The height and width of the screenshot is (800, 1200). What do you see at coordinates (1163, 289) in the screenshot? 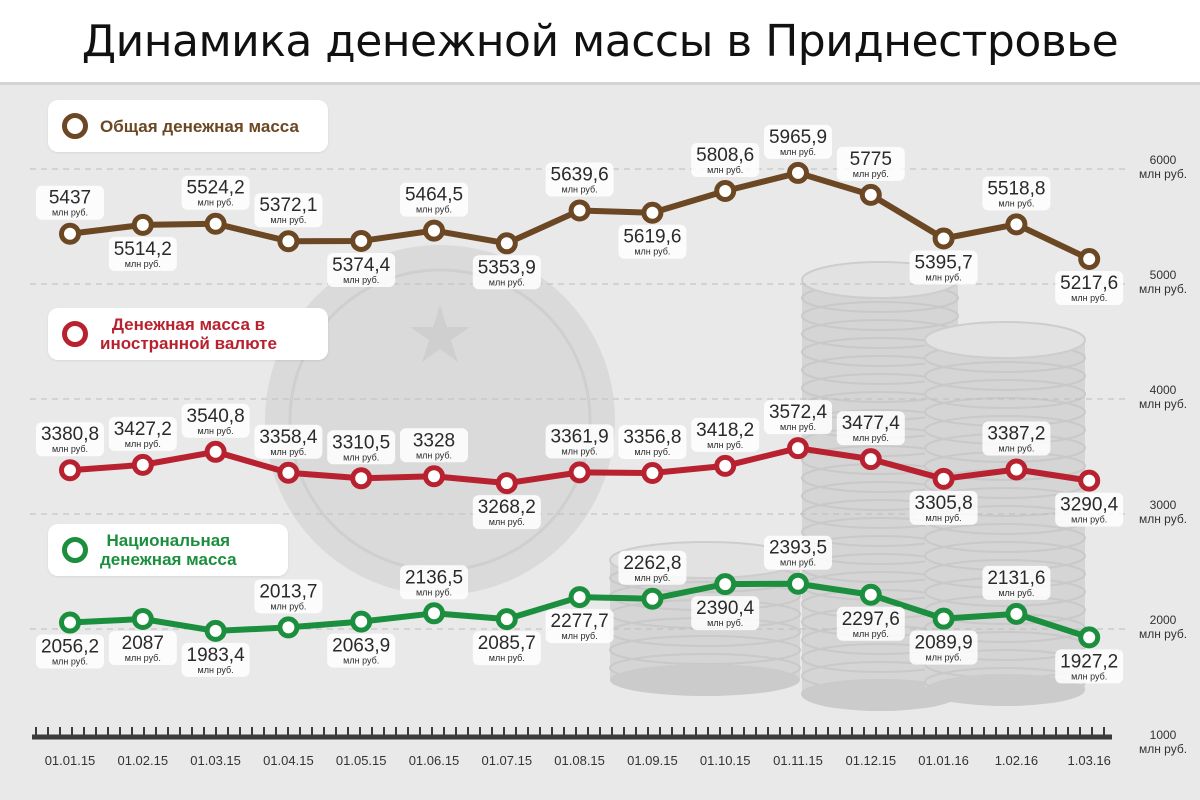
I see `y-tick-unit-5000: млн руб.` at bounding box center [1163, 289].